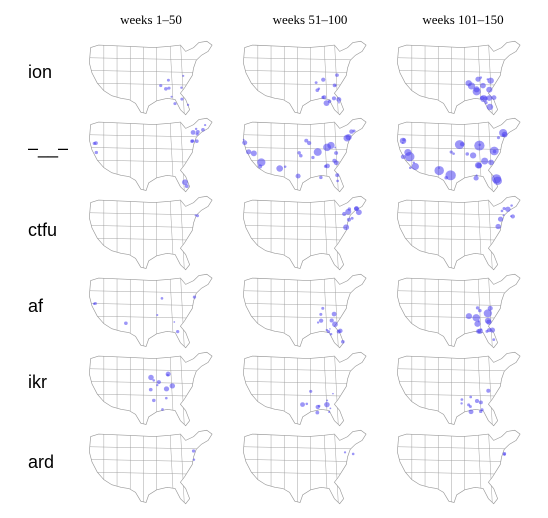 Image resolution: width=548 pixels, height=518 pixels. What do you see at coordinates (43, 230) in the screenshot?
I see `row-label-ctfu: ctfu` at bounding box center [43, 230].